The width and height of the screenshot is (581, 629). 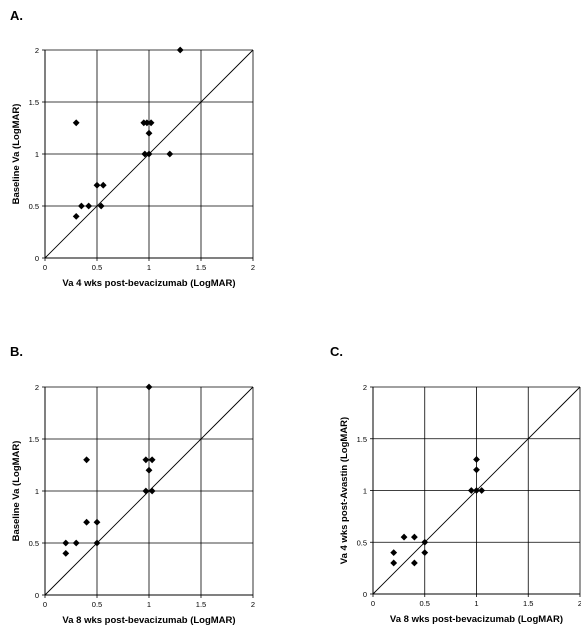 I want to click on panel-label: C., so click(x=336, y=351).